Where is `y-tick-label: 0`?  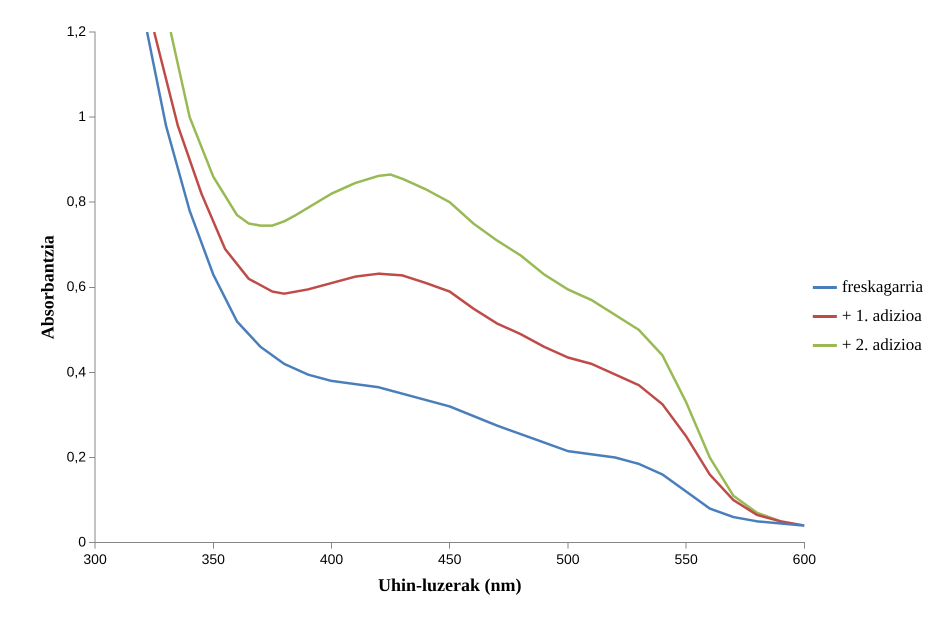 y-tick-label: 0 is located at coordinates (82, 541).